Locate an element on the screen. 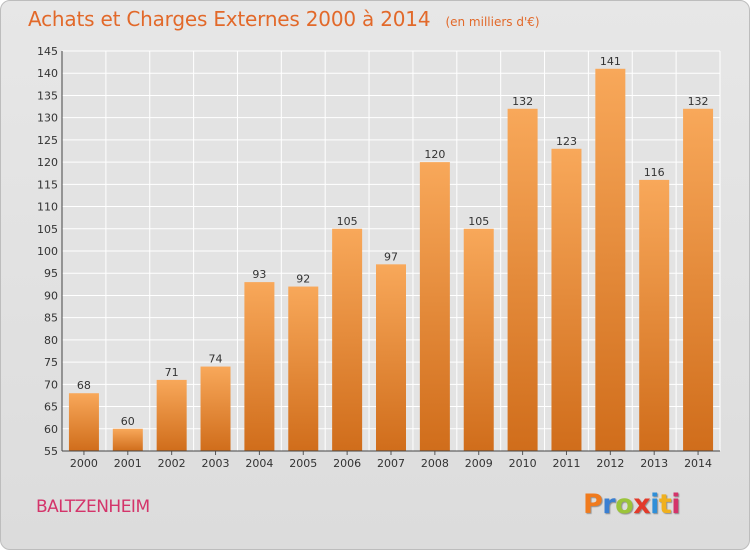 The width and height of the screenshot is (750, 550). proxiti-logo: Proxiti is located at coordinates (632, 504).